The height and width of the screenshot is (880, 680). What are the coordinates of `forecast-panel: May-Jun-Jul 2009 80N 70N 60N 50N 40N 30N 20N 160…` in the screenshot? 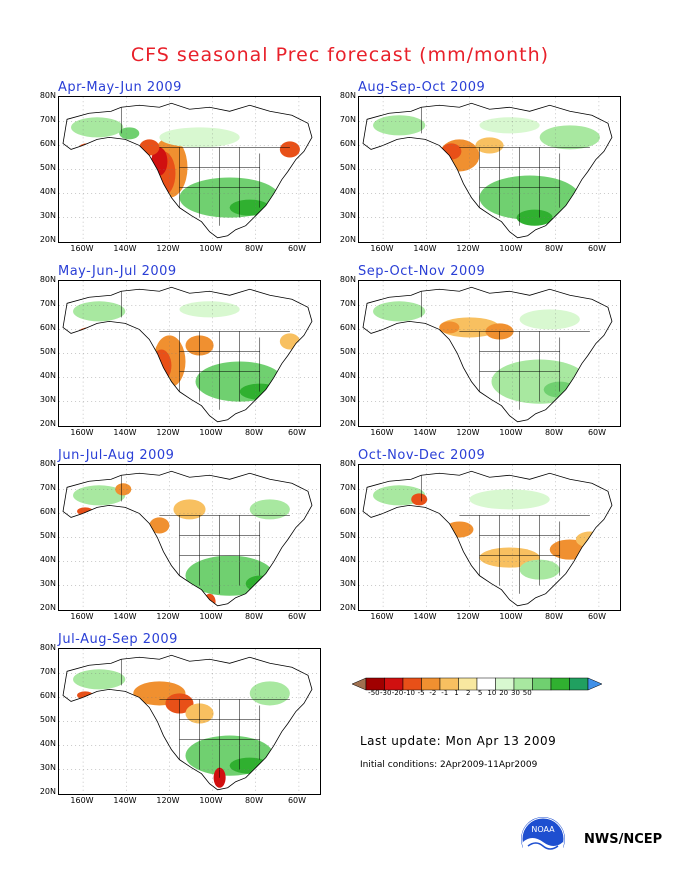 It's located at (194, 359).